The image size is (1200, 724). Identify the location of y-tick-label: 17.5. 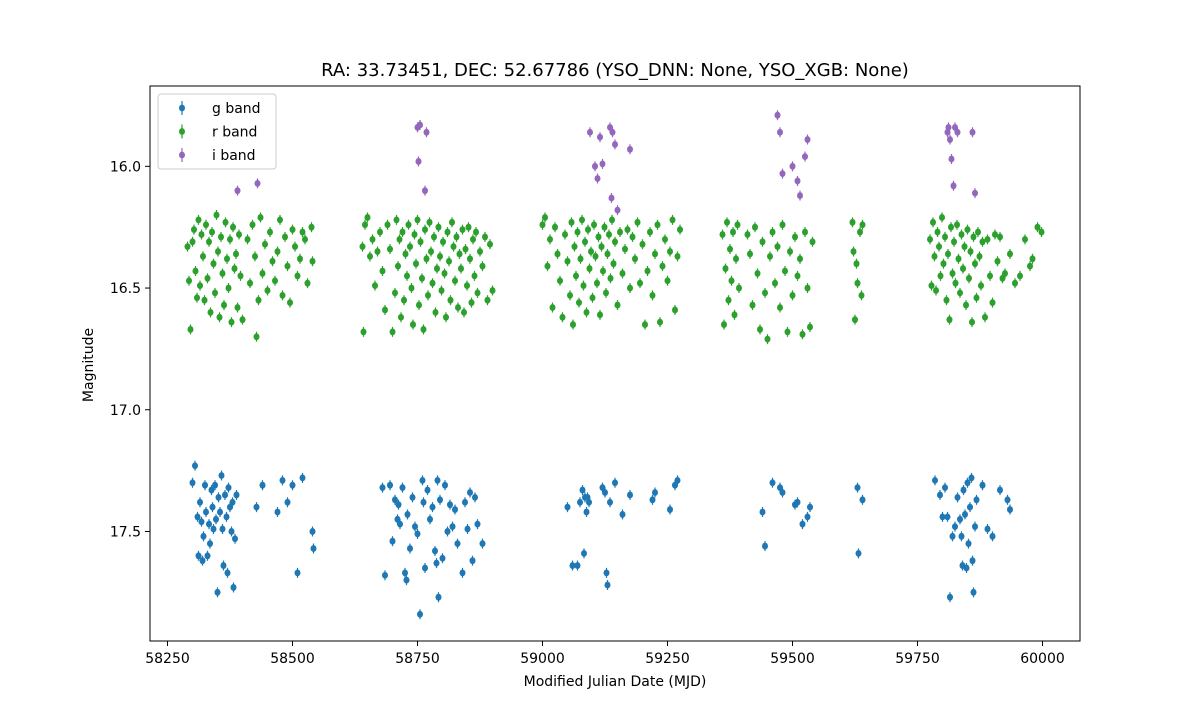
(125, 532).